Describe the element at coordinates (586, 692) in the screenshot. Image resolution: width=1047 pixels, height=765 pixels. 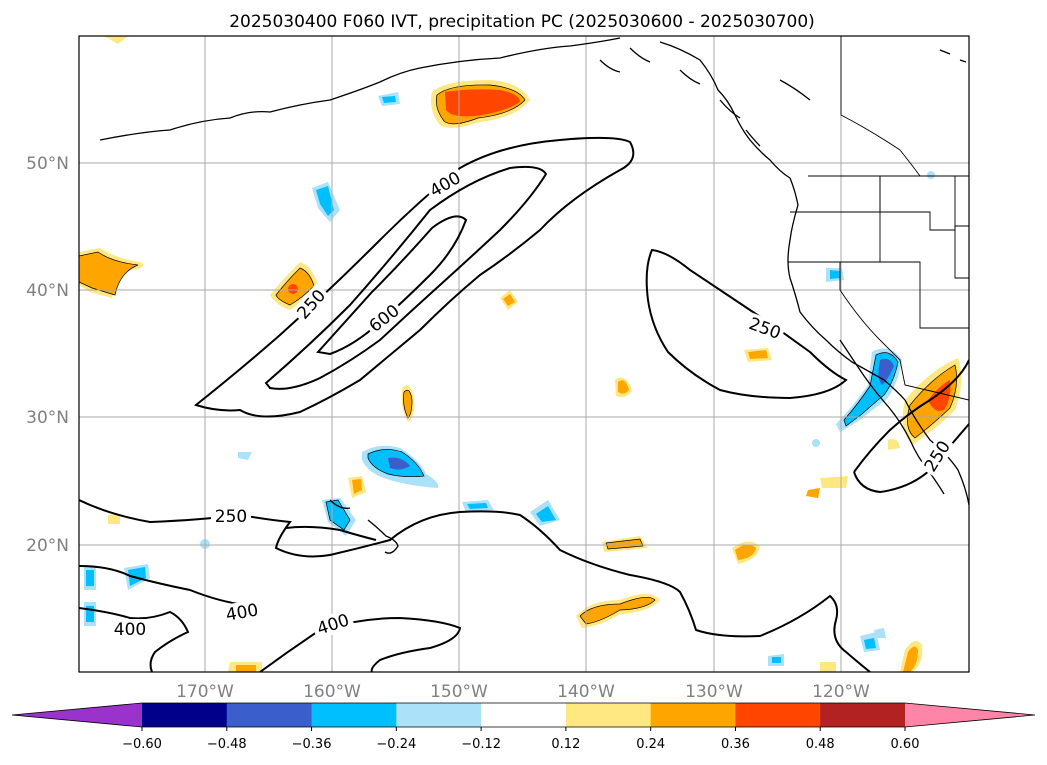
I see `lon-label: 140°W` at that location.